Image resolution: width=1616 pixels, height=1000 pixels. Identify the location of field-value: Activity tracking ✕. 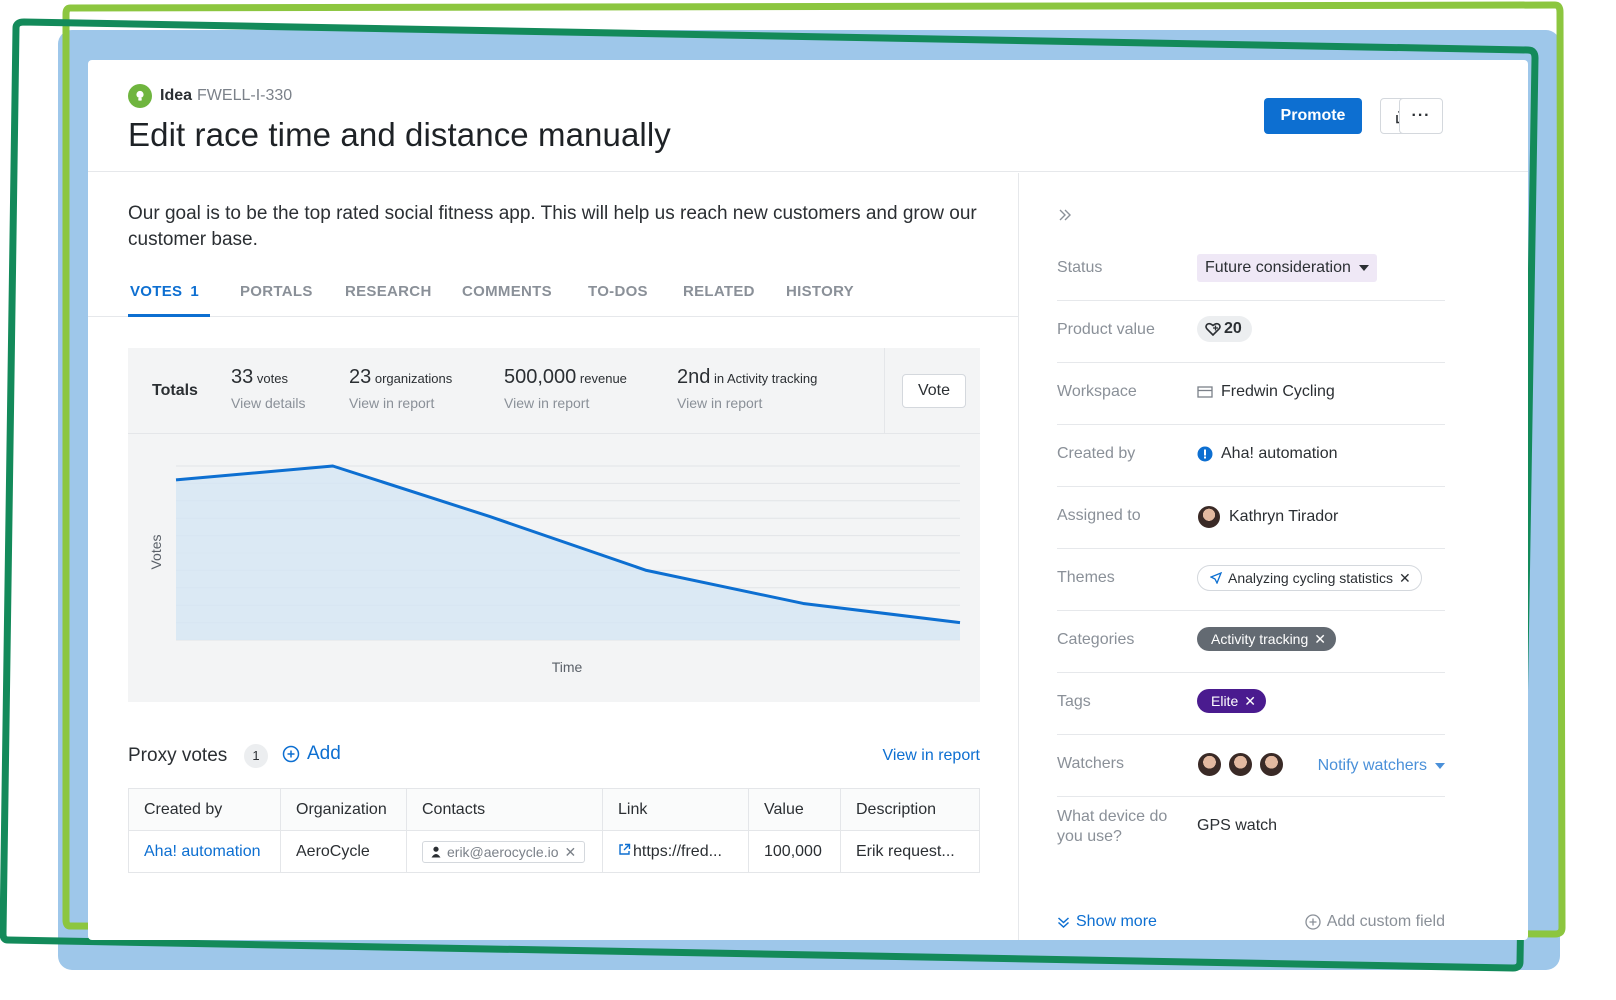
(1266, 639).